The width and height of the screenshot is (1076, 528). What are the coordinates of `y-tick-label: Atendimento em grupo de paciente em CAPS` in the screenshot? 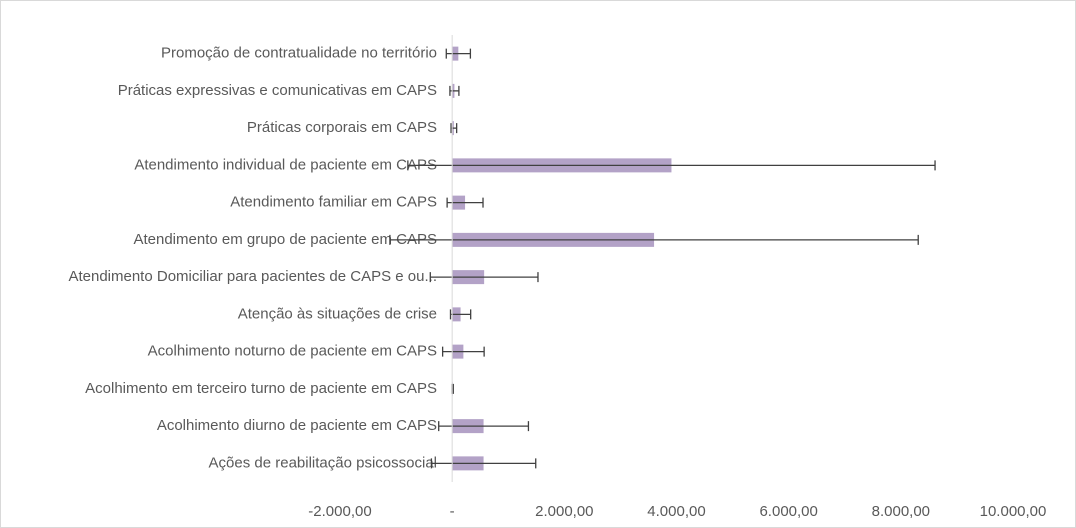 It's located at (285, 239).